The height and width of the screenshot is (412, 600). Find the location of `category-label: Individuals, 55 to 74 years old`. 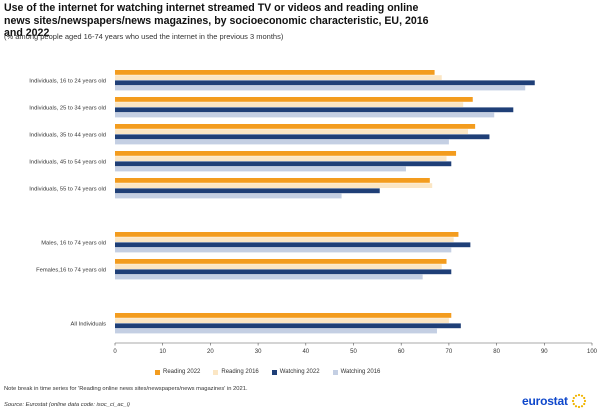

category-label: Individuals, 55 to 74 years old is located at coordinates (67, 189).